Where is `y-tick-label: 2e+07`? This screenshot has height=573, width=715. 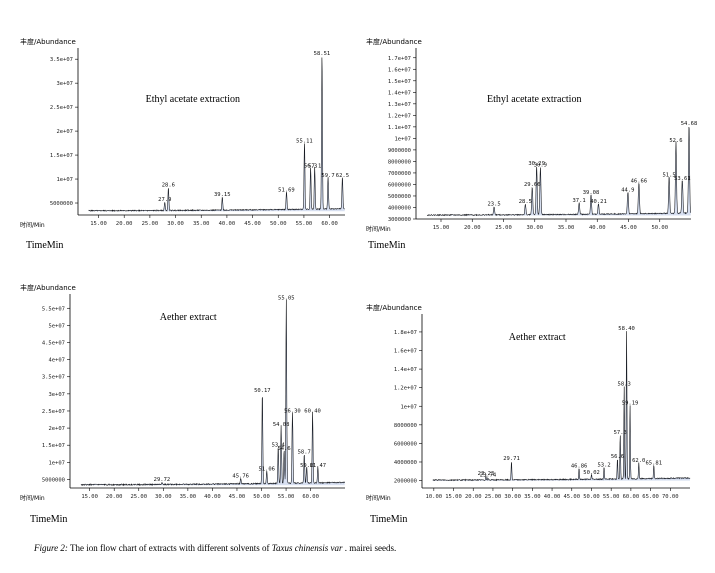 y-tick-label: 2e+07 is located at coordinates (64, 132).